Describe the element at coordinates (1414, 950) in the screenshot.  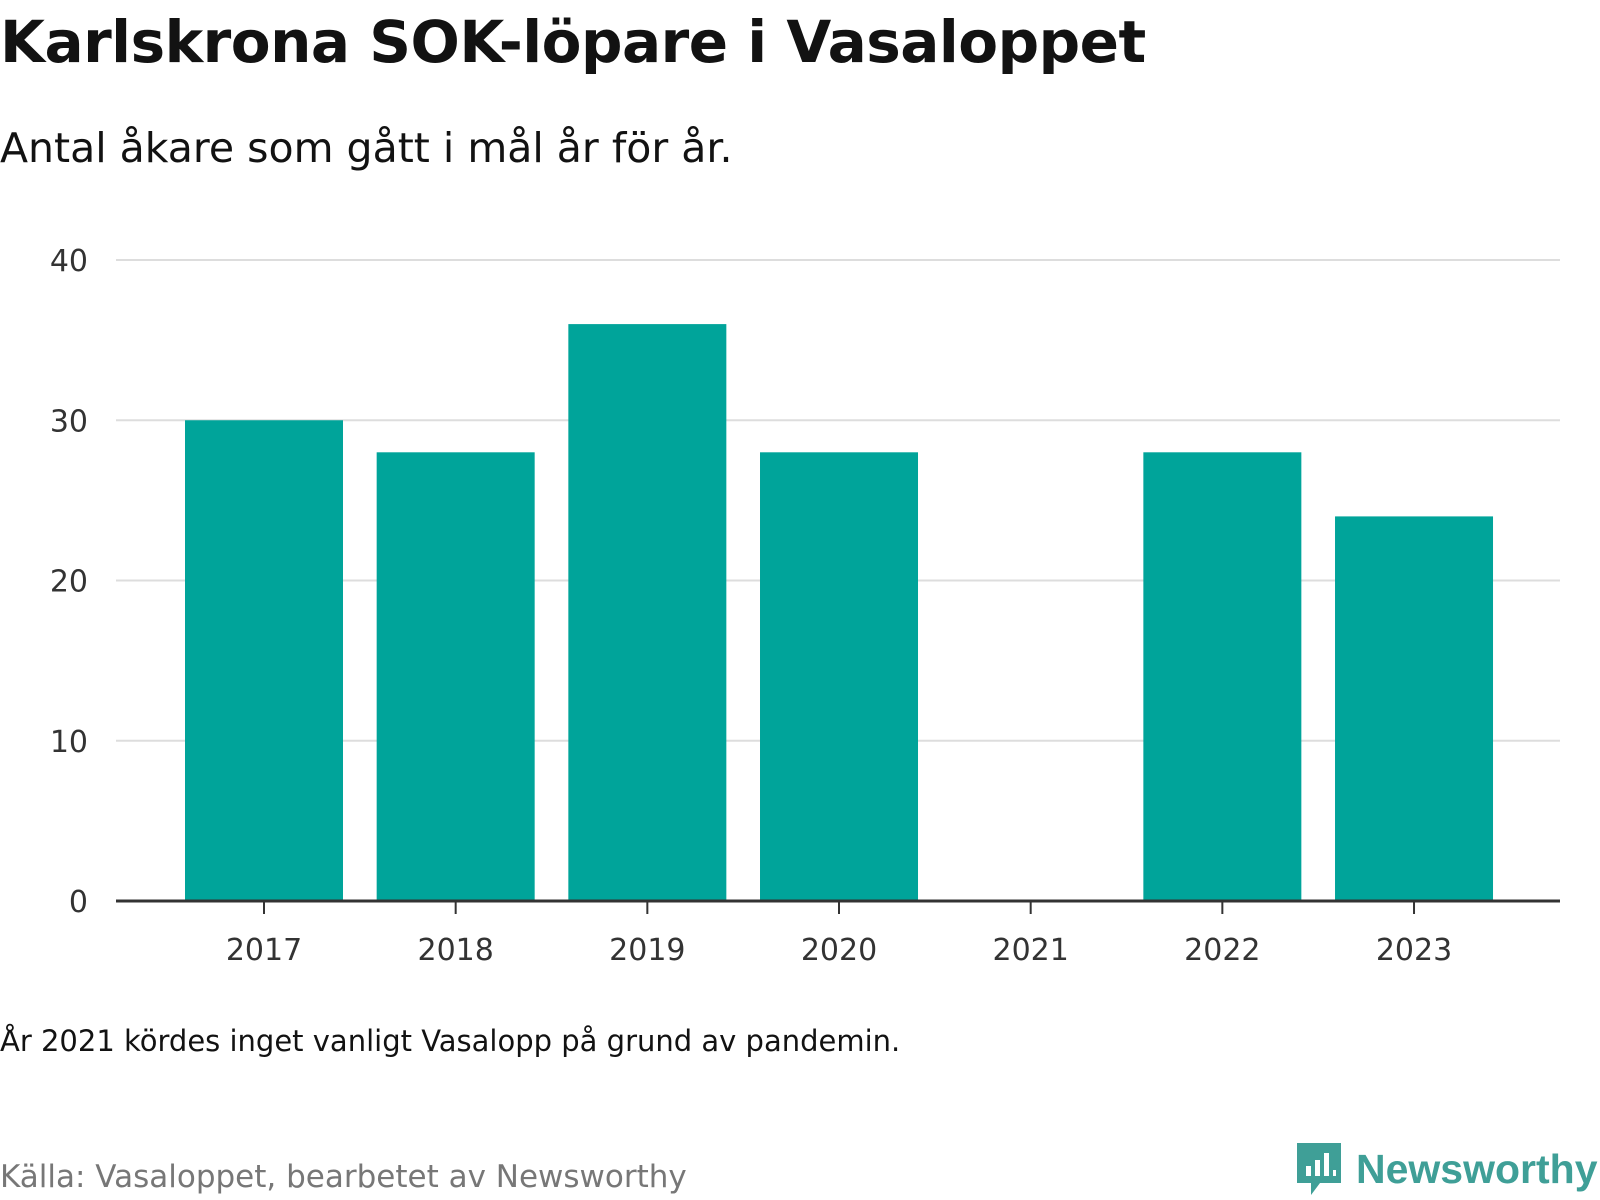
I see `x-tick-label: 2023` at that location.